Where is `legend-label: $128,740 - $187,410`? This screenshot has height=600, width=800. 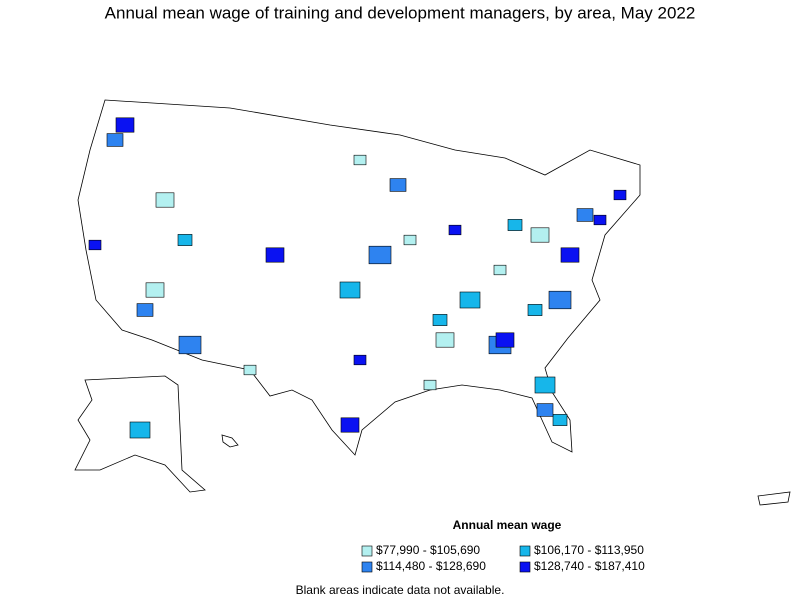
legend-label: $128,740 - $187,410 is located at coordinates (589, 566).